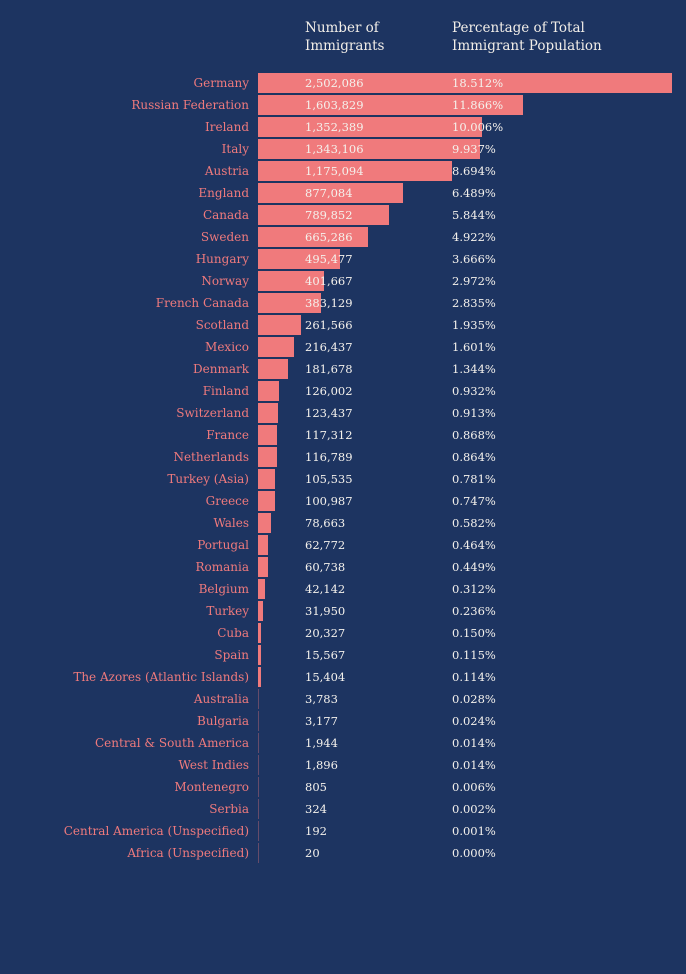 Image resolution: width=686 pixels, height=974 pixels. What do you see at coordinates (325, 567) in the screenshot?
I see `value-label: 60,738` at bounding box center [325, 567].